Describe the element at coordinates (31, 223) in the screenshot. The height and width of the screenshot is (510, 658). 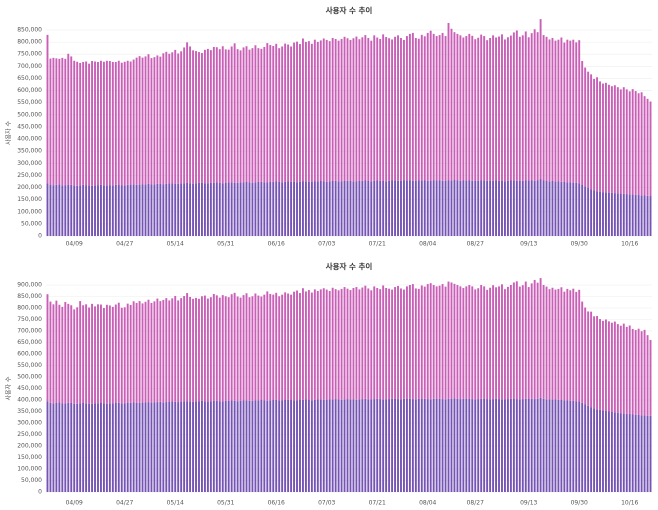
I see `y-tick-label: 50,000` at that location.